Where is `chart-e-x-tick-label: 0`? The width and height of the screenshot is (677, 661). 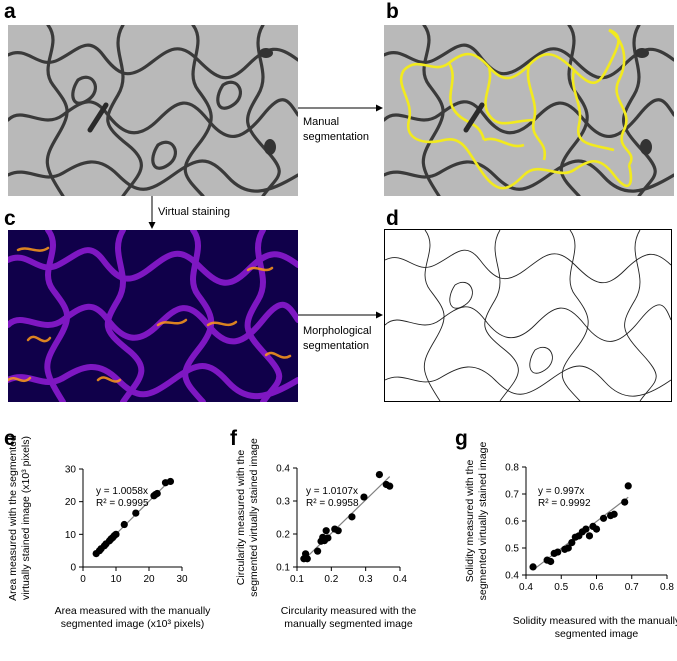
chart-e-x-tick-label: 0 is located at coordinates (83, 579).